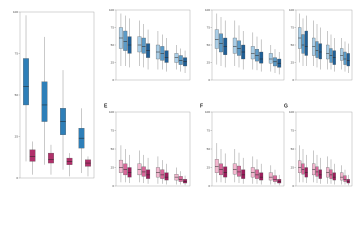  What do you see at coordinates (286, 106) in the screenshot?
I see `panel-label: G` at bounding box center [286, 106].